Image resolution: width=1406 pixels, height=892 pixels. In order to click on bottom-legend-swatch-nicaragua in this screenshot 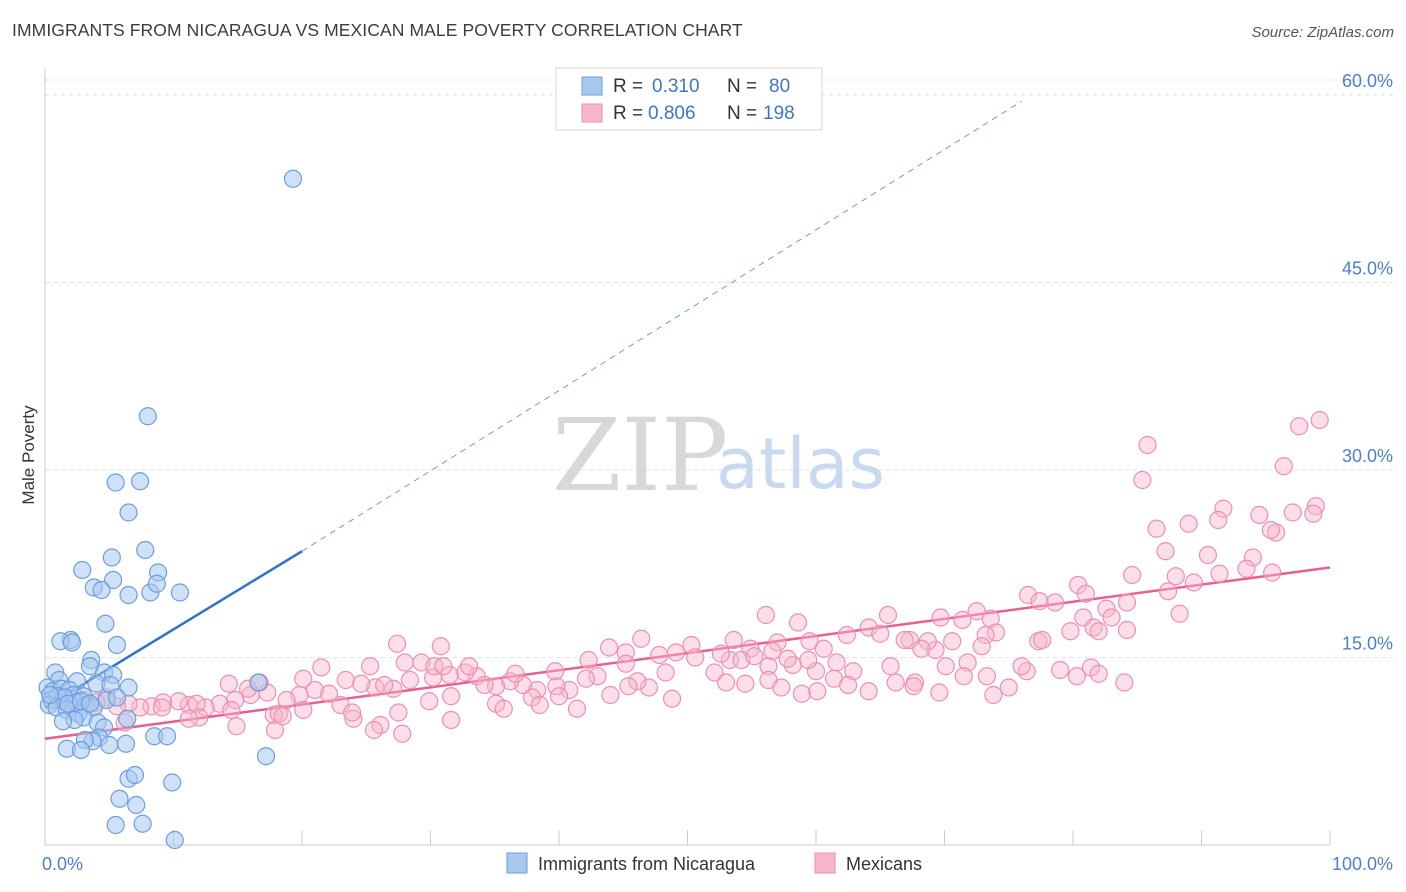, I will do `click(517, 863)`.